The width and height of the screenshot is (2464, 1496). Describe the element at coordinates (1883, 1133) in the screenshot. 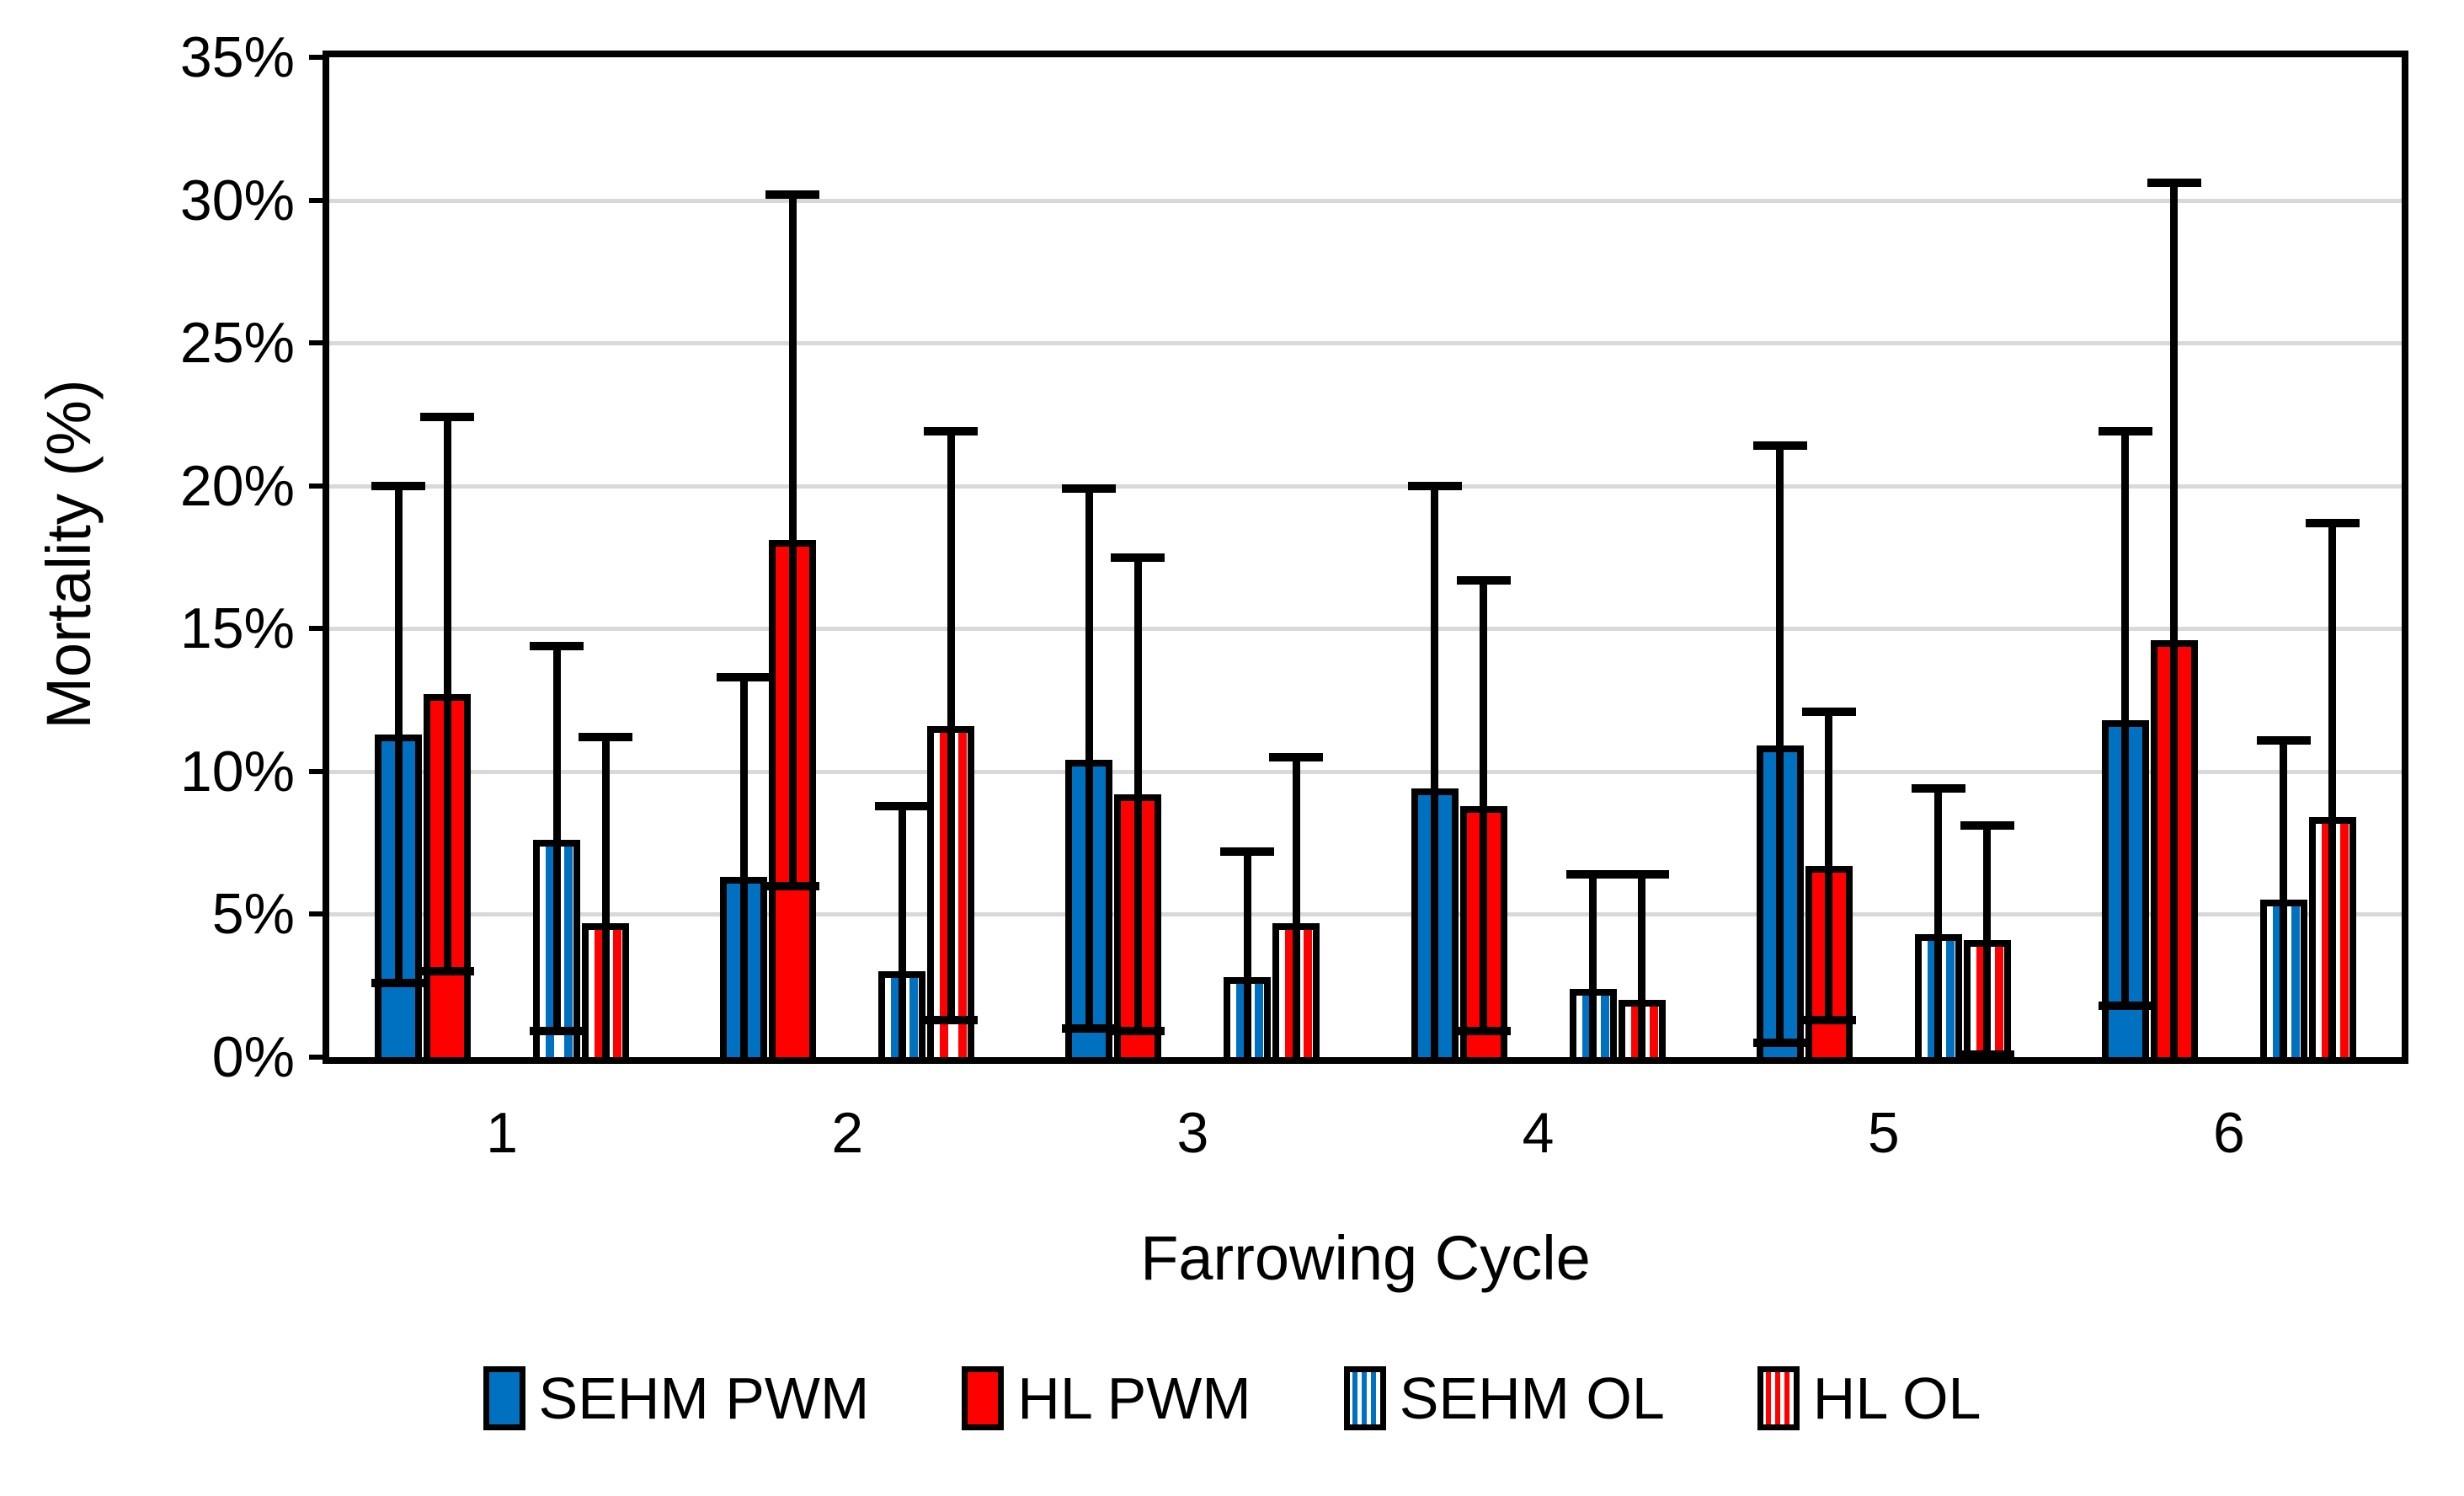

I see `x-tick-label-cycle-5: 5` at that location.